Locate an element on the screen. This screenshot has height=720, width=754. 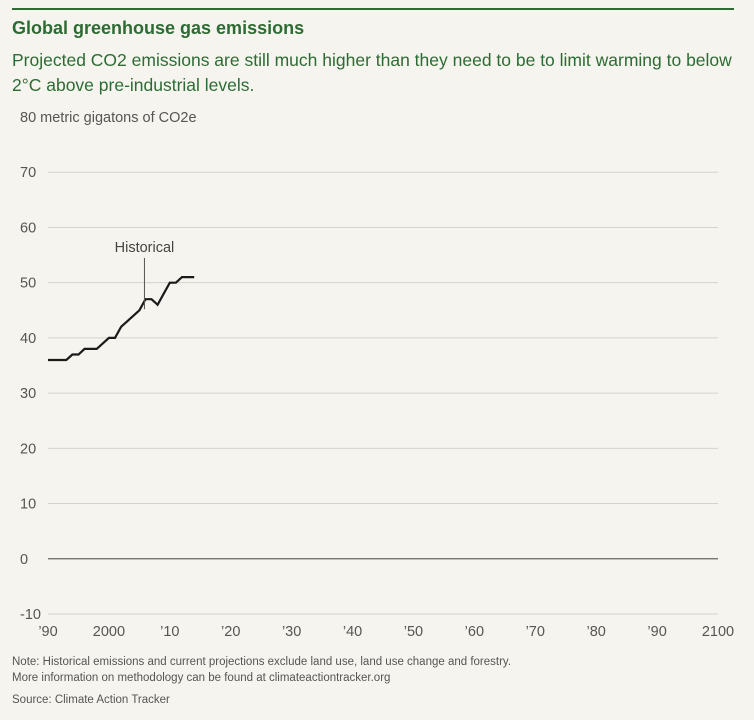
x-tick-label: ’30 is located at coordinates (291, 632).